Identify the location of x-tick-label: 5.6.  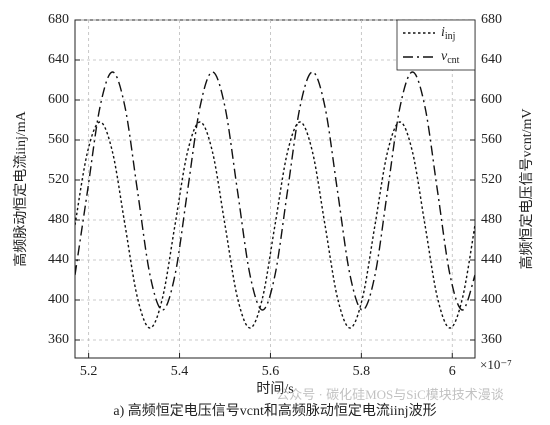
(271, 371).